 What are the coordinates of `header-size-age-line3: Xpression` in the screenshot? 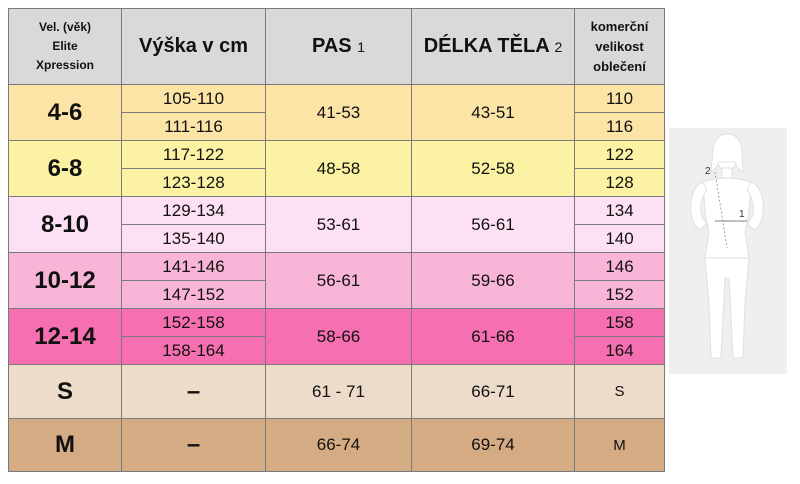 It's located at (65, 65).